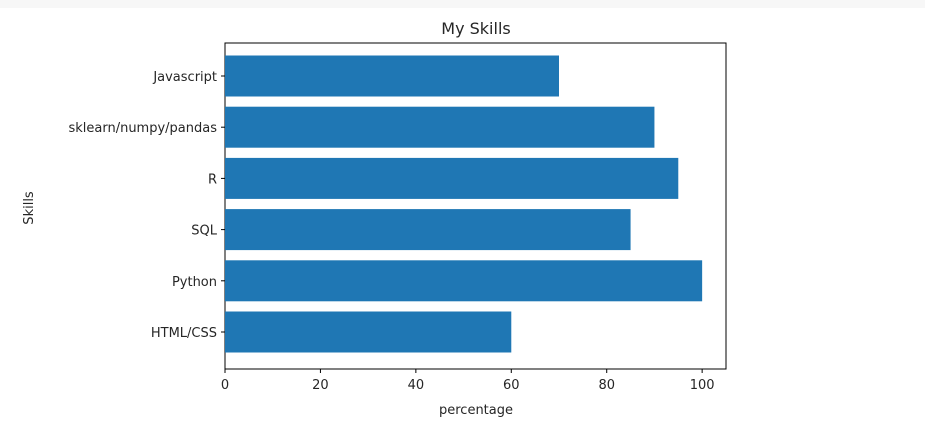 This screenshot has height=435, width=925. I want to click on bar-r, so click(452, 178).